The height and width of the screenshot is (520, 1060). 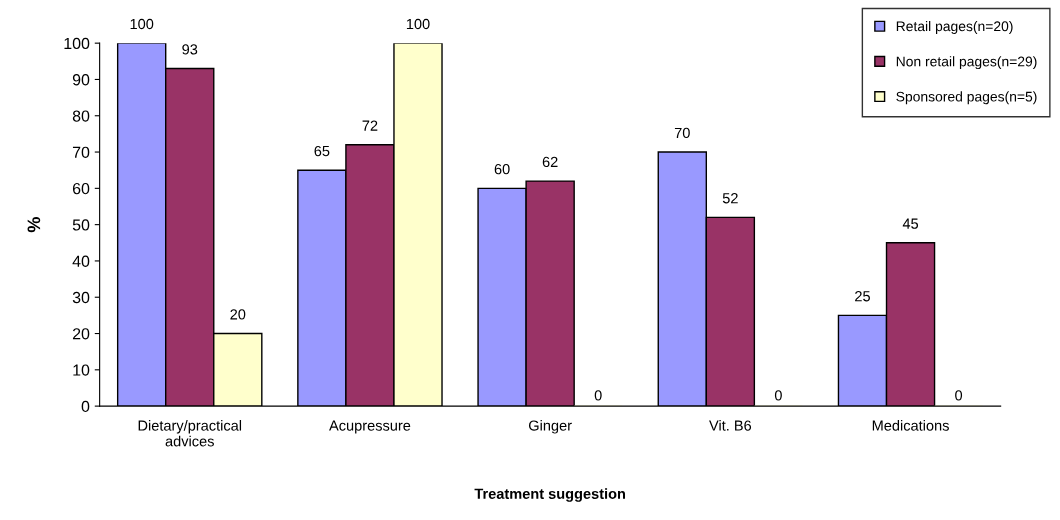 What do you see at coordinates (81, 188) in the screenshot?
I see `y-tick-label: 60` at bounding box center [81, 188].